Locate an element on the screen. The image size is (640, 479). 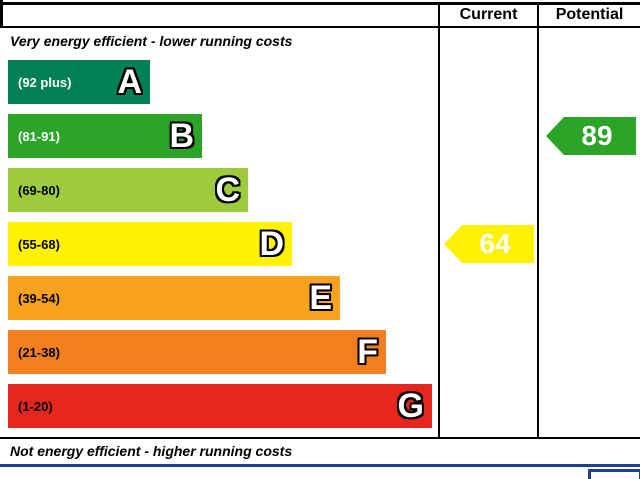
chart-bottom-border is located at coordinates (320, 438).